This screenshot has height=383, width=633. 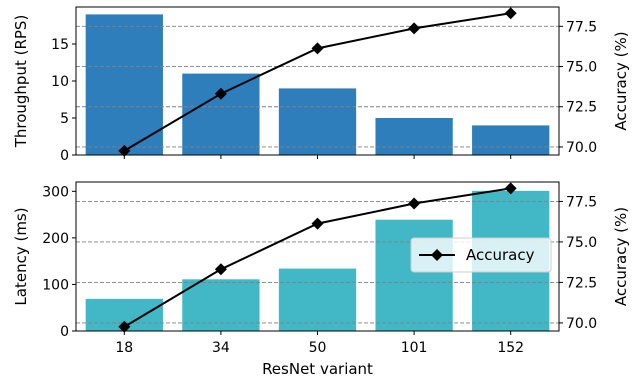 I want to click on x-tick-label: 101, so click(x=414, y=348).